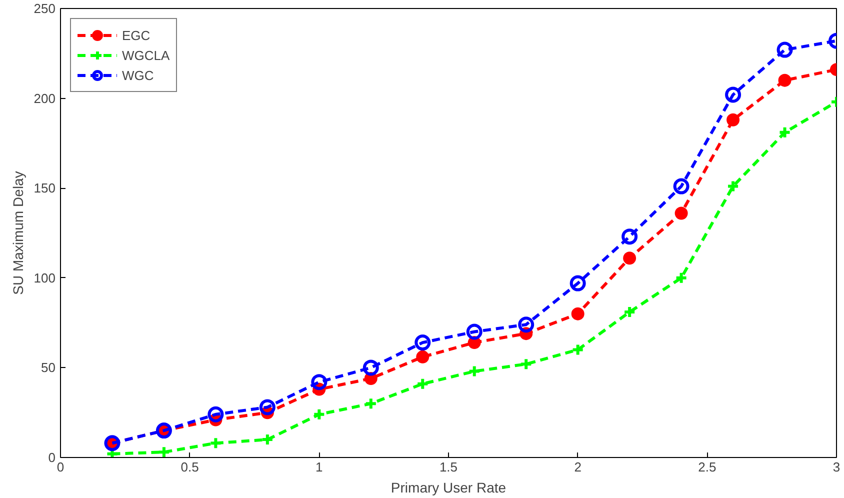 The image size is (844, 498). Describe the element at coordinates (189, 467) in the screenshot. I see `x-tick-label: 0.5` at that location.